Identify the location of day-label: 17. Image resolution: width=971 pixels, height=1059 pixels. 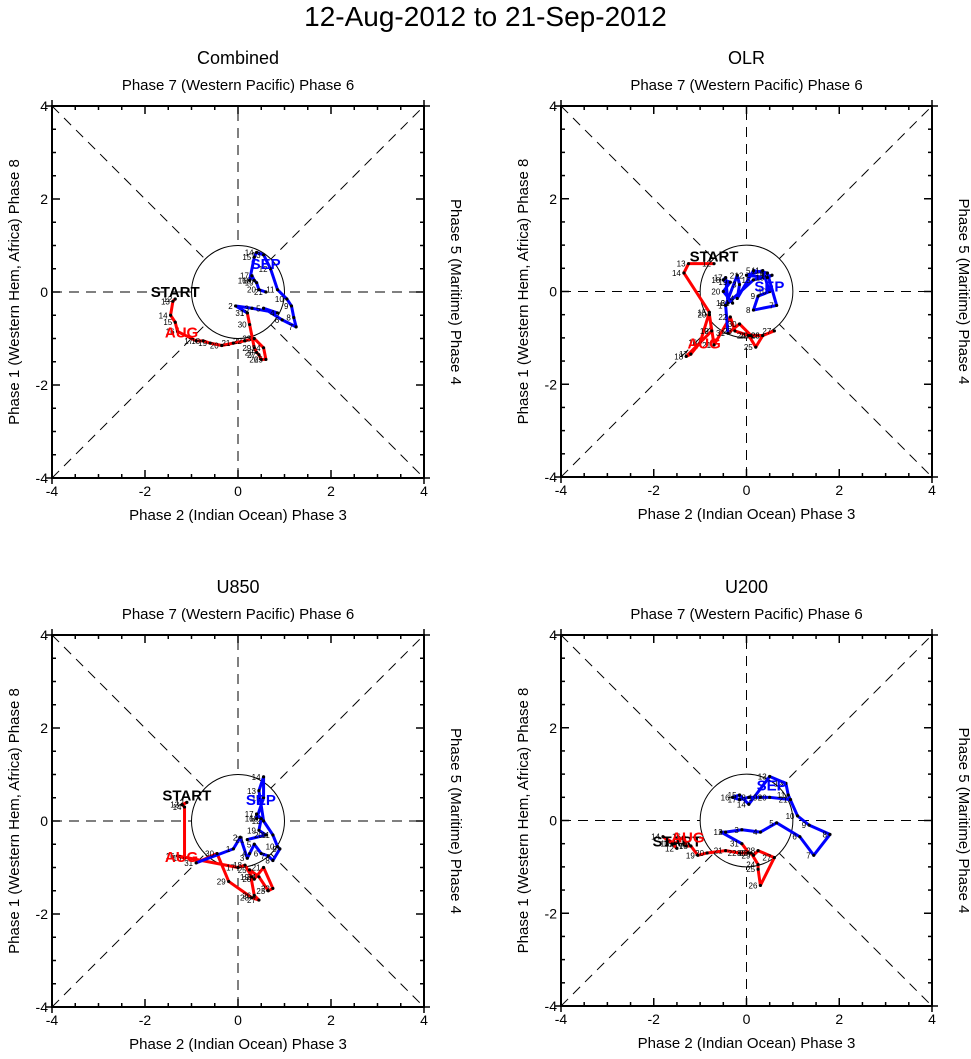
(249, 814).